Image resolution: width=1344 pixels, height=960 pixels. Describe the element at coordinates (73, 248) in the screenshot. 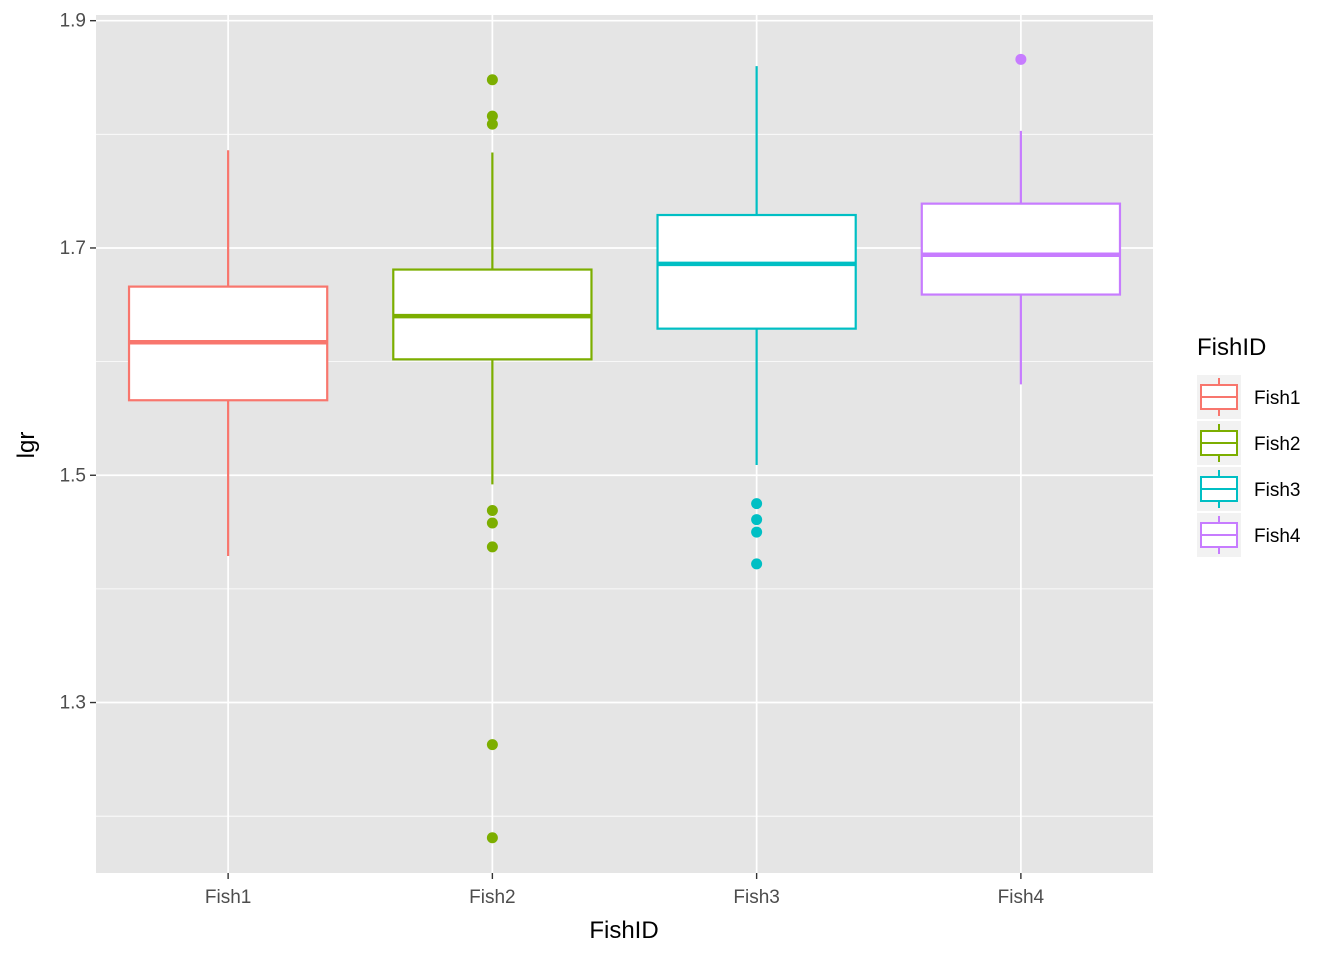

I see `y-tick-label: 1.7` at that location.